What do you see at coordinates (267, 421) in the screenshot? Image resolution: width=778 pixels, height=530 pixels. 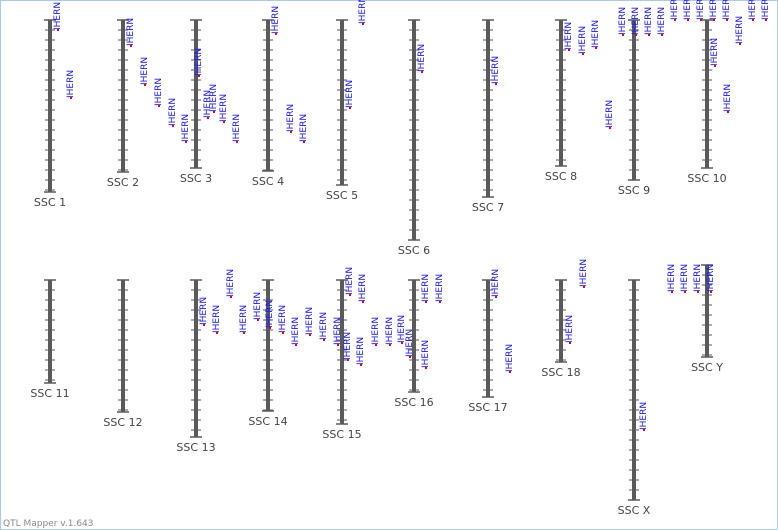 I see `chromosome-label: SSC 14` at bounding box center [267, 421].